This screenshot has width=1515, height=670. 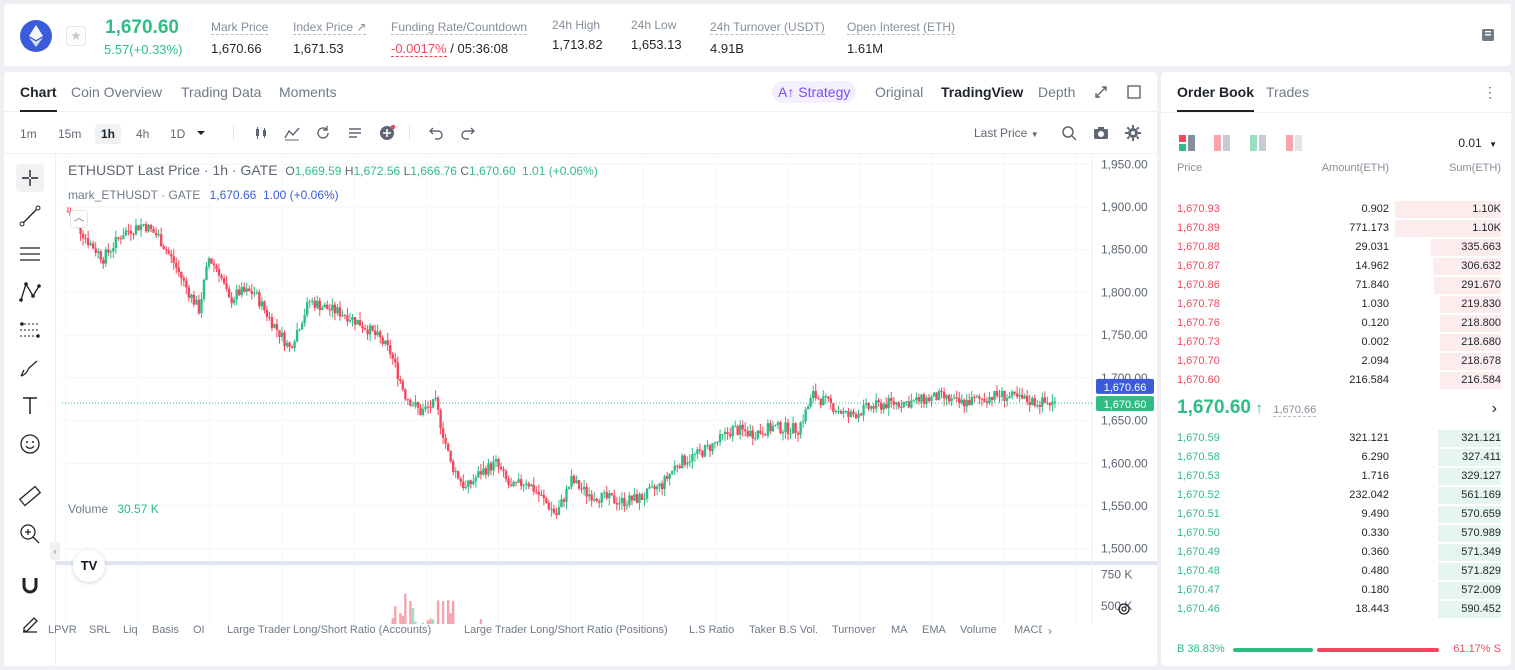 What do you see at coordinates (1006, 133) in the screenshot?
I see `price-type-select: Last Price ▼` at bounding box center [1006, 133].